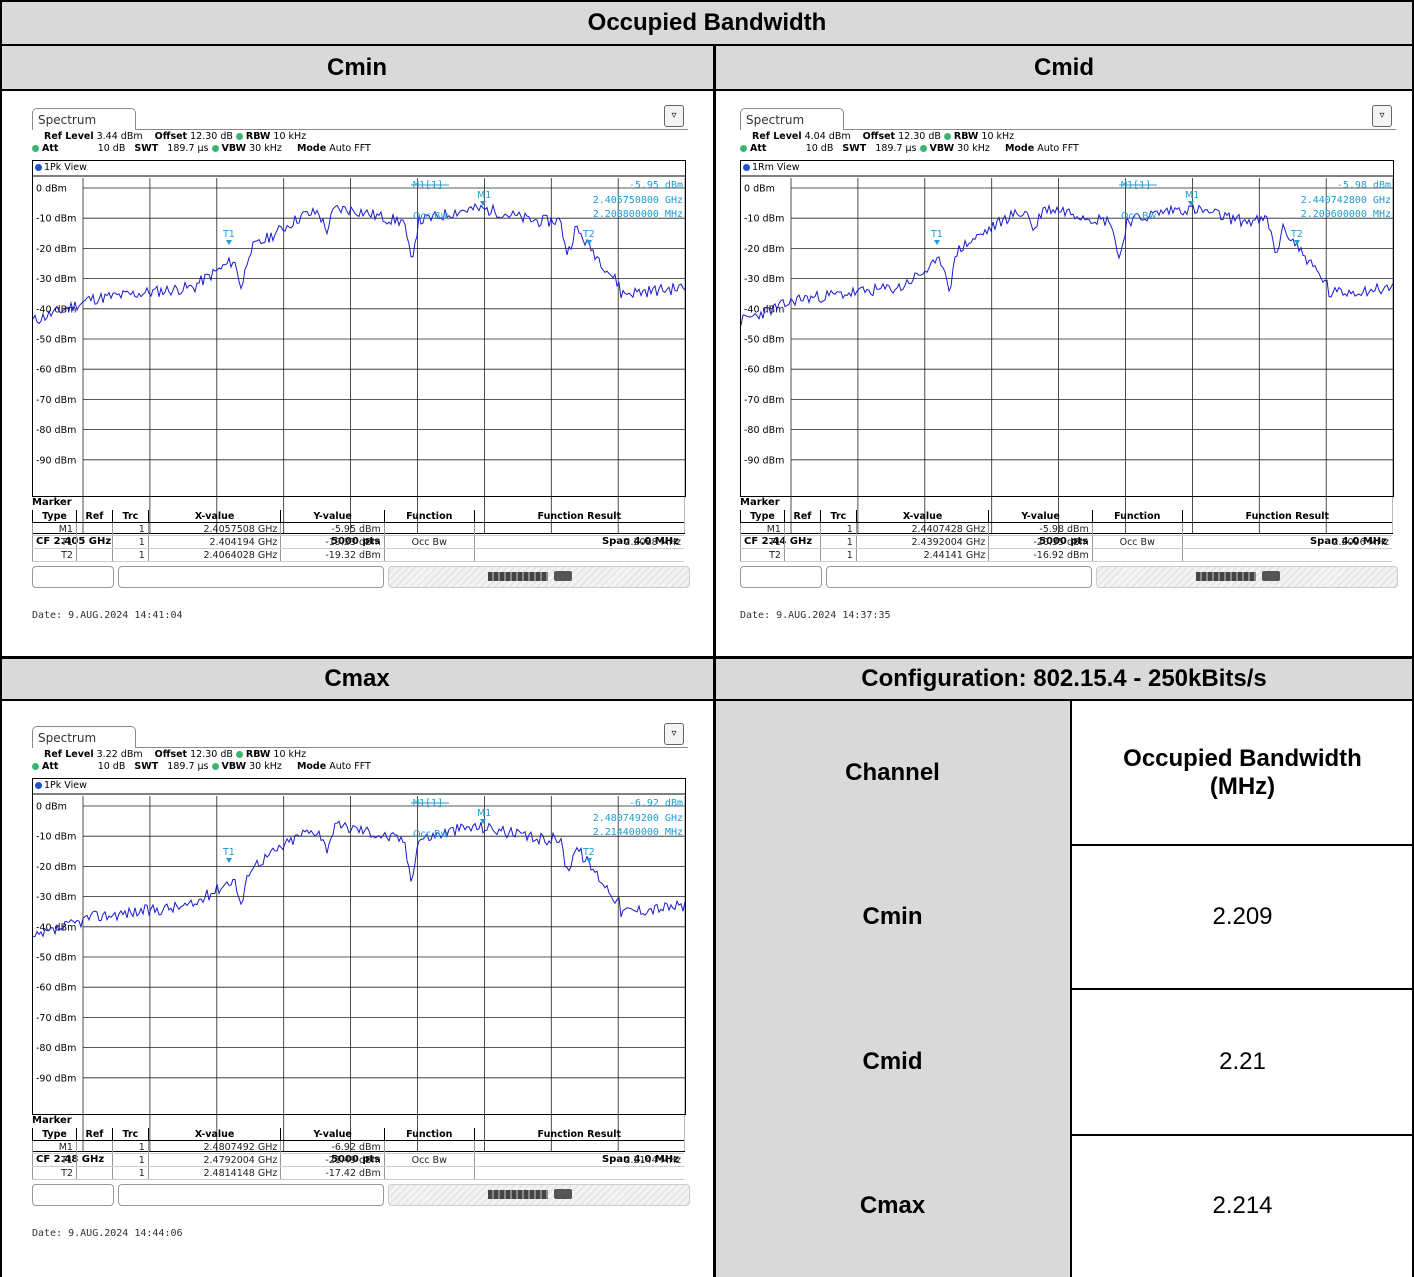 This screenshot has width=1414, height=1277. Describe the element at coordinates (762, 516) in the screenshot. I see `marker-col-header: Type` at that location.